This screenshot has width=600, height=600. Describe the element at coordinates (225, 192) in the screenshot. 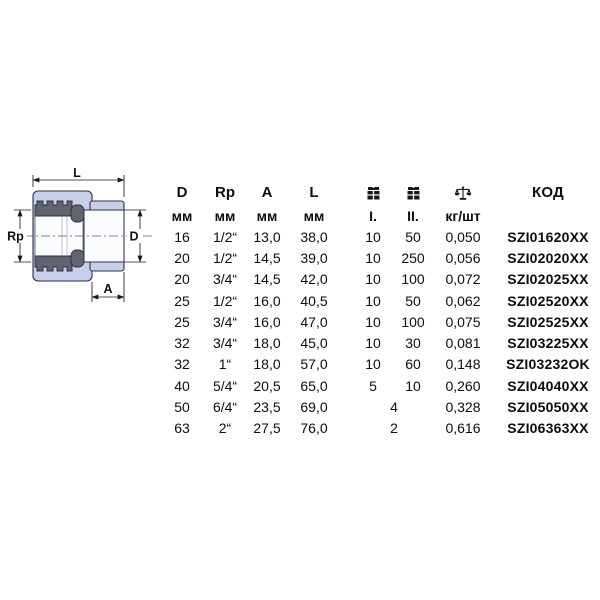

I see `column-header-rp: Rp` at that location.